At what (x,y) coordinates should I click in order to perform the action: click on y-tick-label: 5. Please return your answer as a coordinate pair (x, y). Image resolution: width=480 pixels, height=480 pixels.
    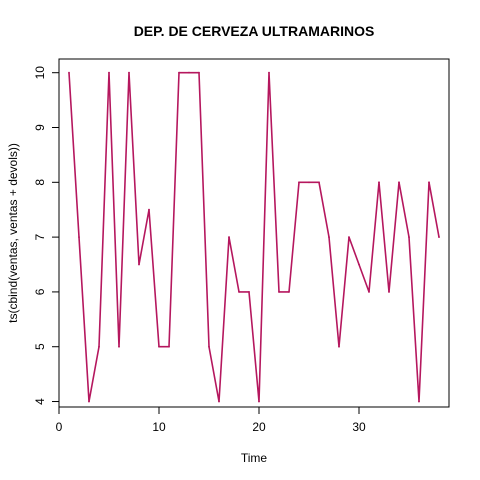
    Looking at the image, I should click on (40, 346).